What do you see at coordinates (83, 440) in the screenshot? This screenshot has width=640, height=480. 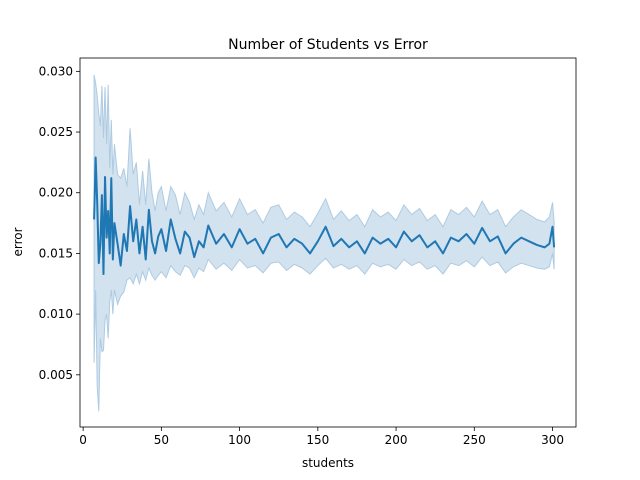 I see `x-tick-label: 0` at bounding box center [83, 440].